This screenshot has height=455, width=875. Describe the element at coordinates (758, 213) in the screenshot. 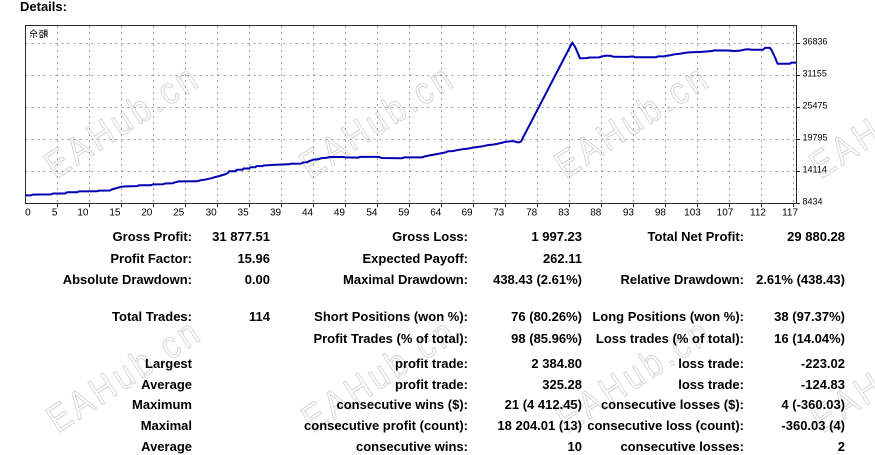

I see `svg-text: 112` at that location.